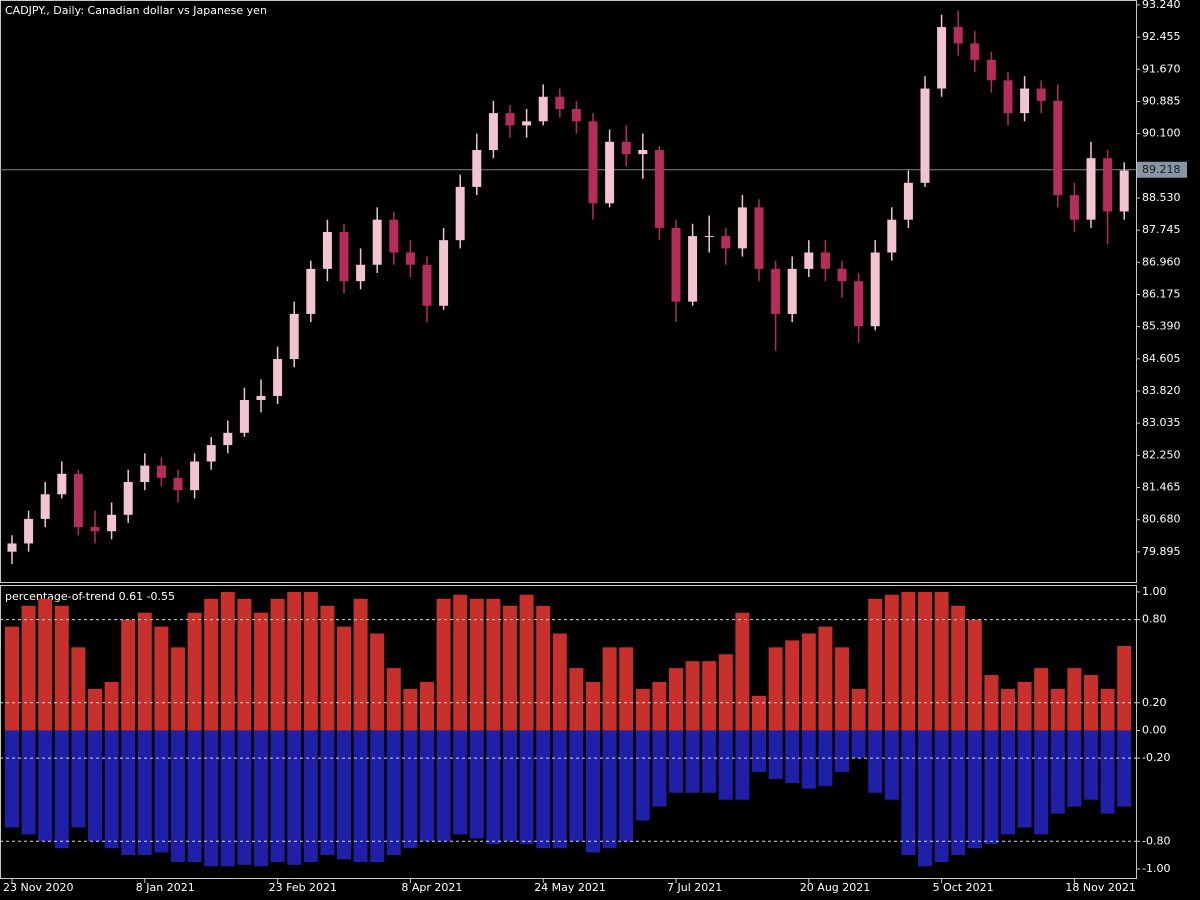 The width and height of the screenshot is (1200, 900). I want to click on x-tick-label: 23 Feb 2021, so click(303, 887).